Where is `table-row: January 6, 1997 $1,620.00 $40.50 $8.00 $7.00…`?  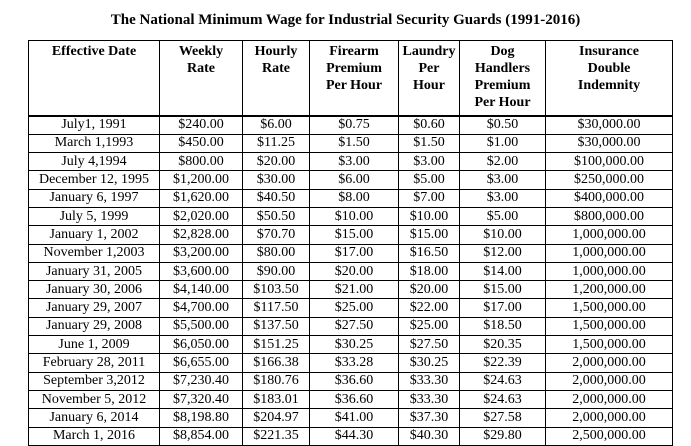
table-row: January 6, 1997 $1,620.00 $40.50 $8.00 $7.00… is located at coordinates (350, 198).